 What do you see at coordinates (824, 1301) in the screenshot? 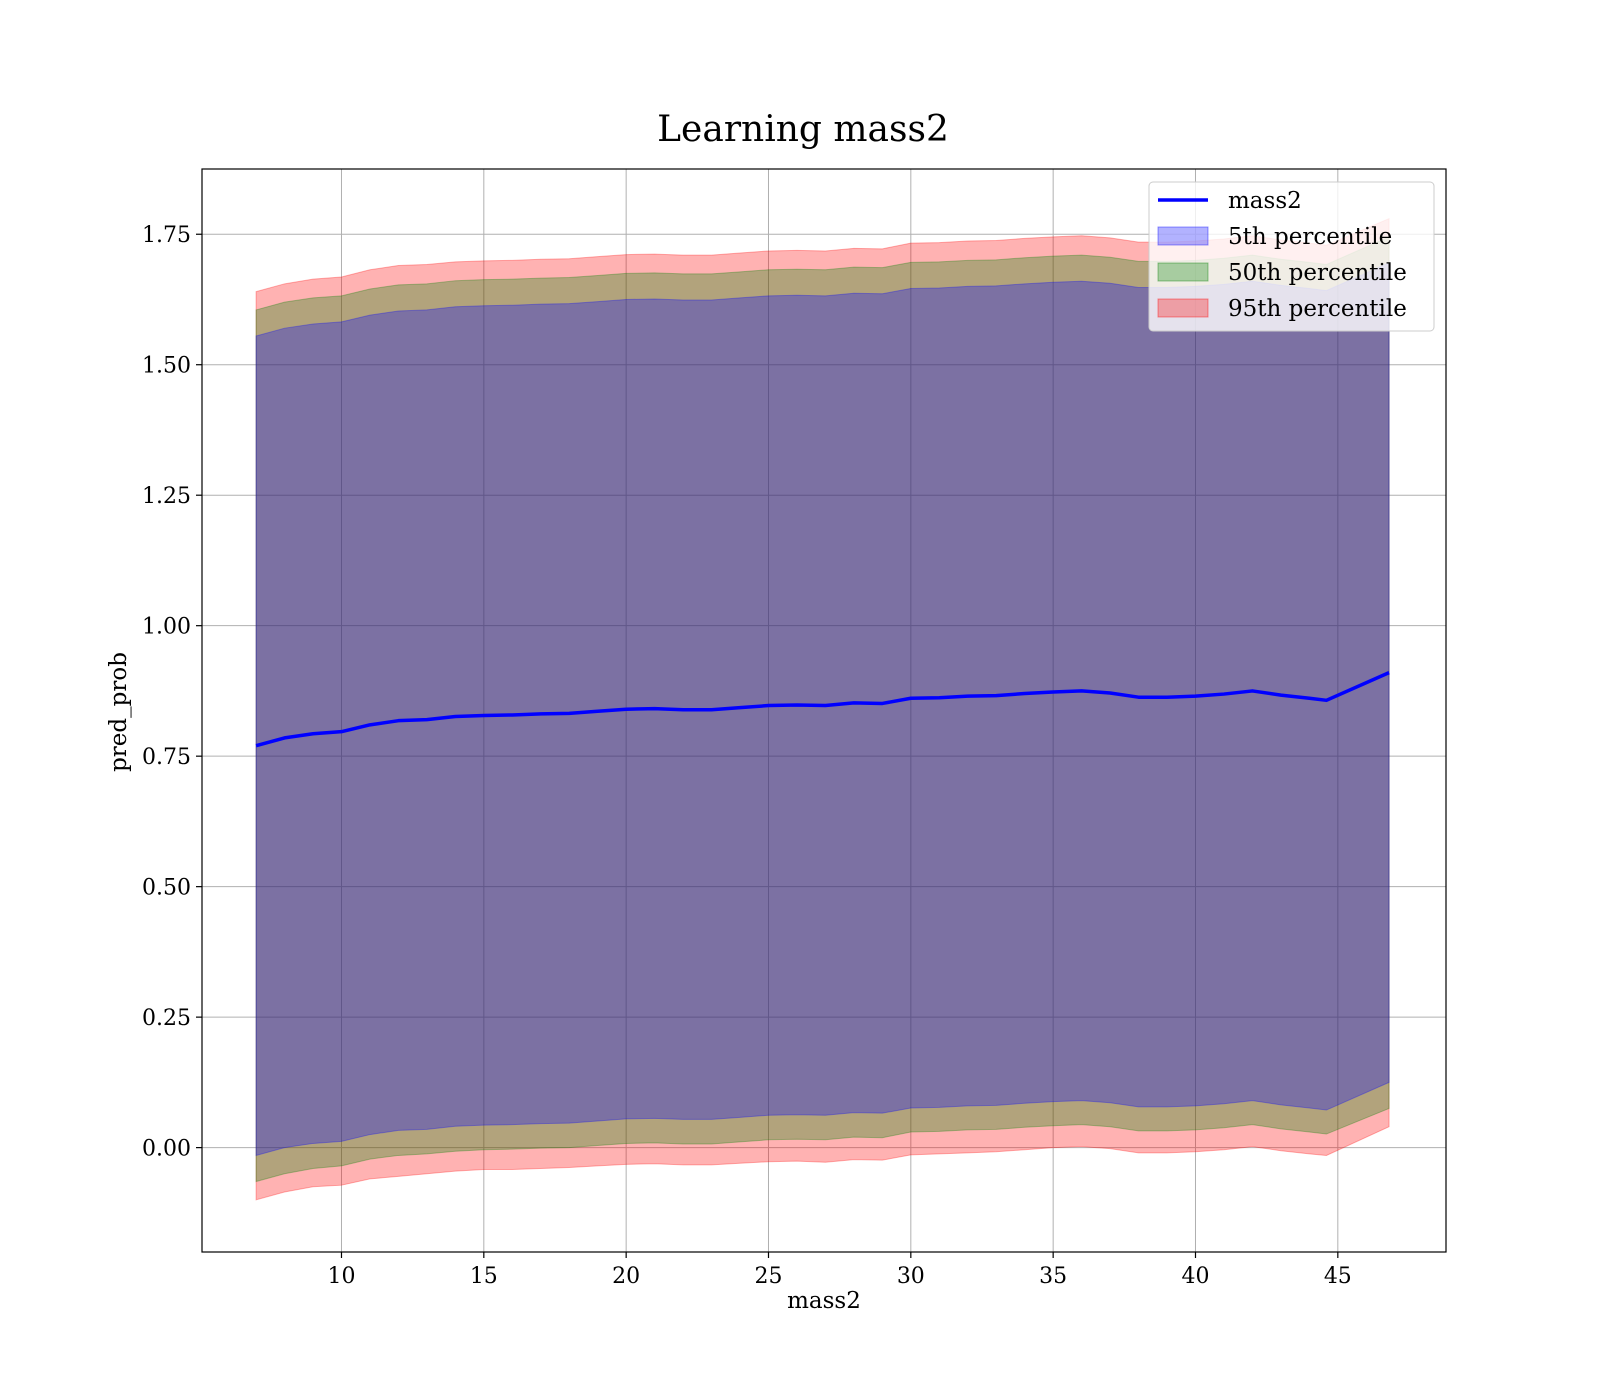
I see `x-axis-label: mass2` at bounding box center [824, 1301].